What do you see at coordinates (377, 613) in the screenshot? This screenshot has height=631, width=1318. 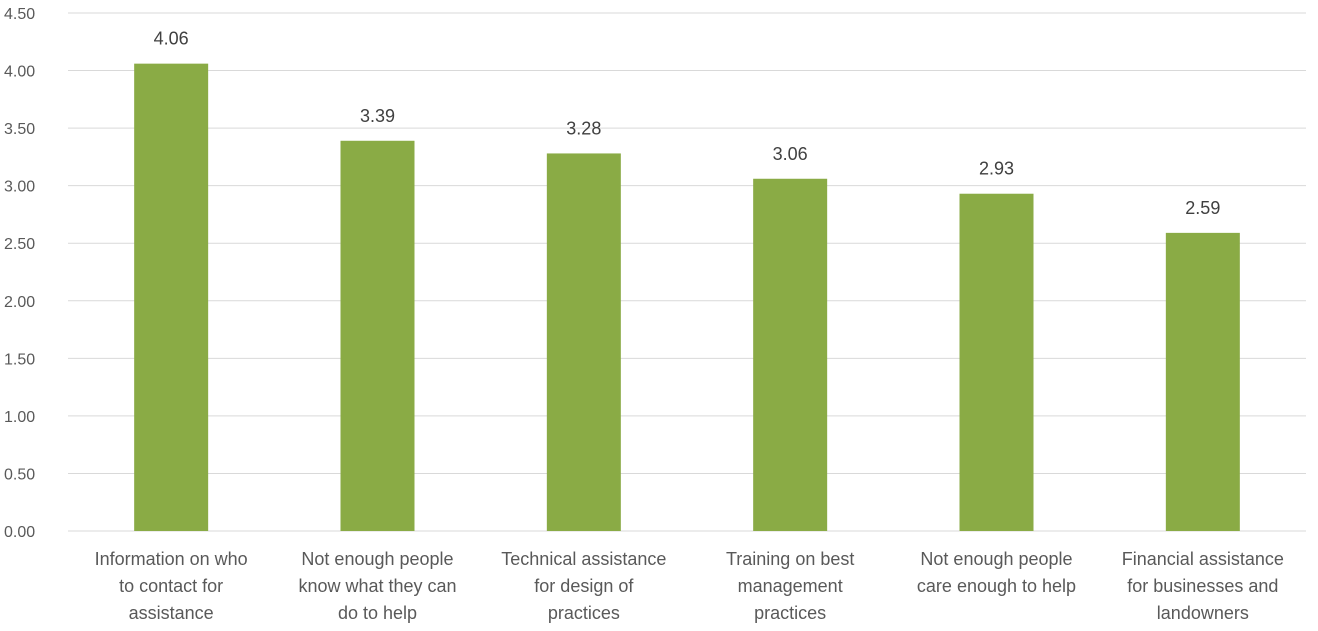 I see `category-label-line: do to help` at bounding box center [377, 613].